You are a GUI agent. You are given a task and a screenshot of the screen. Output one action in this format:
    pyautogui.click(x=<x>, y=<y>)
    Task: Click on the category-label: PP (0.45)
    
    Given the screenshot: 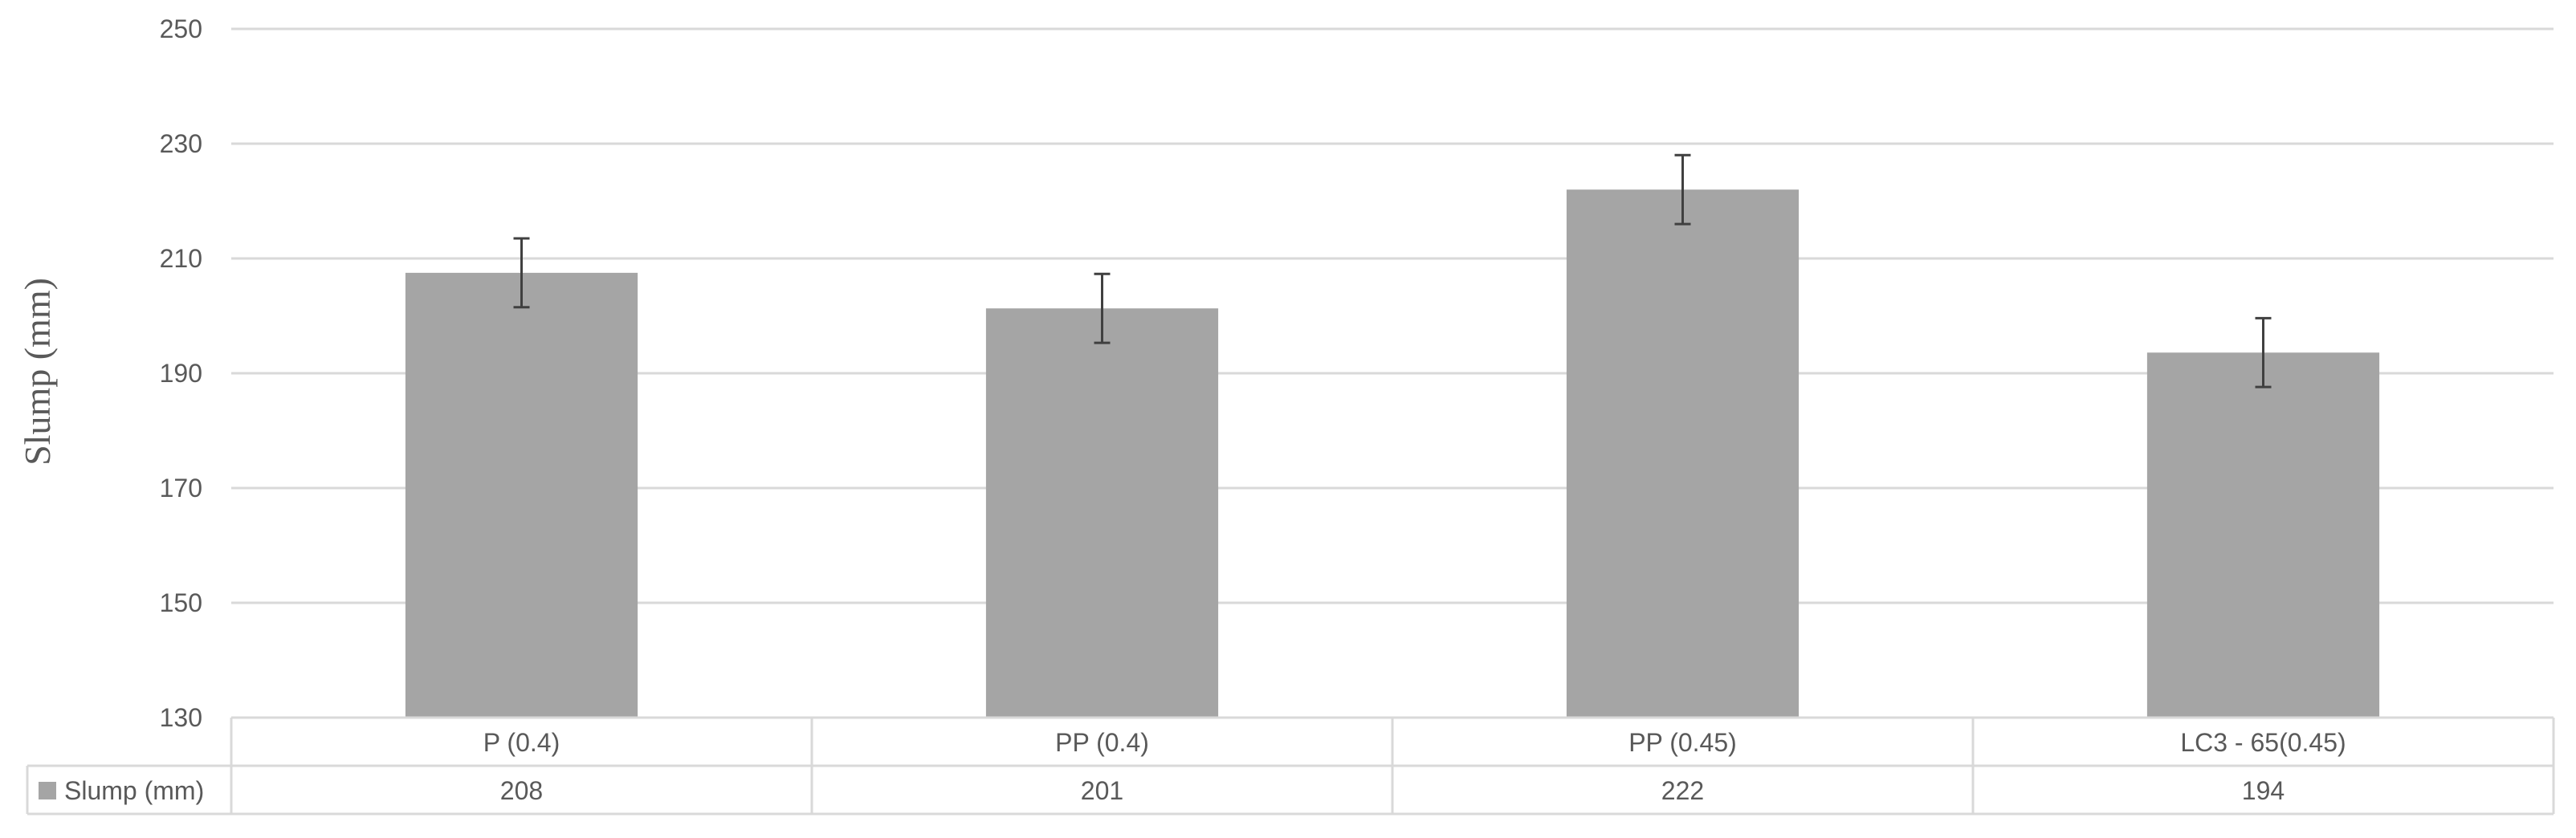 What is the action you would take?
    pyautogui.click(x=1682, y=743)
    